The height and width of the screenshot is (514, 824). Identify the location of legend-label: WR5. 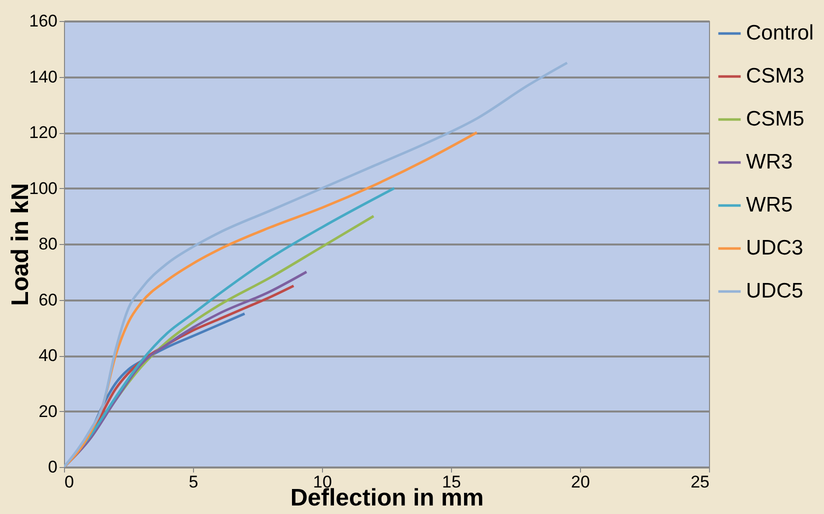
(769, 205).